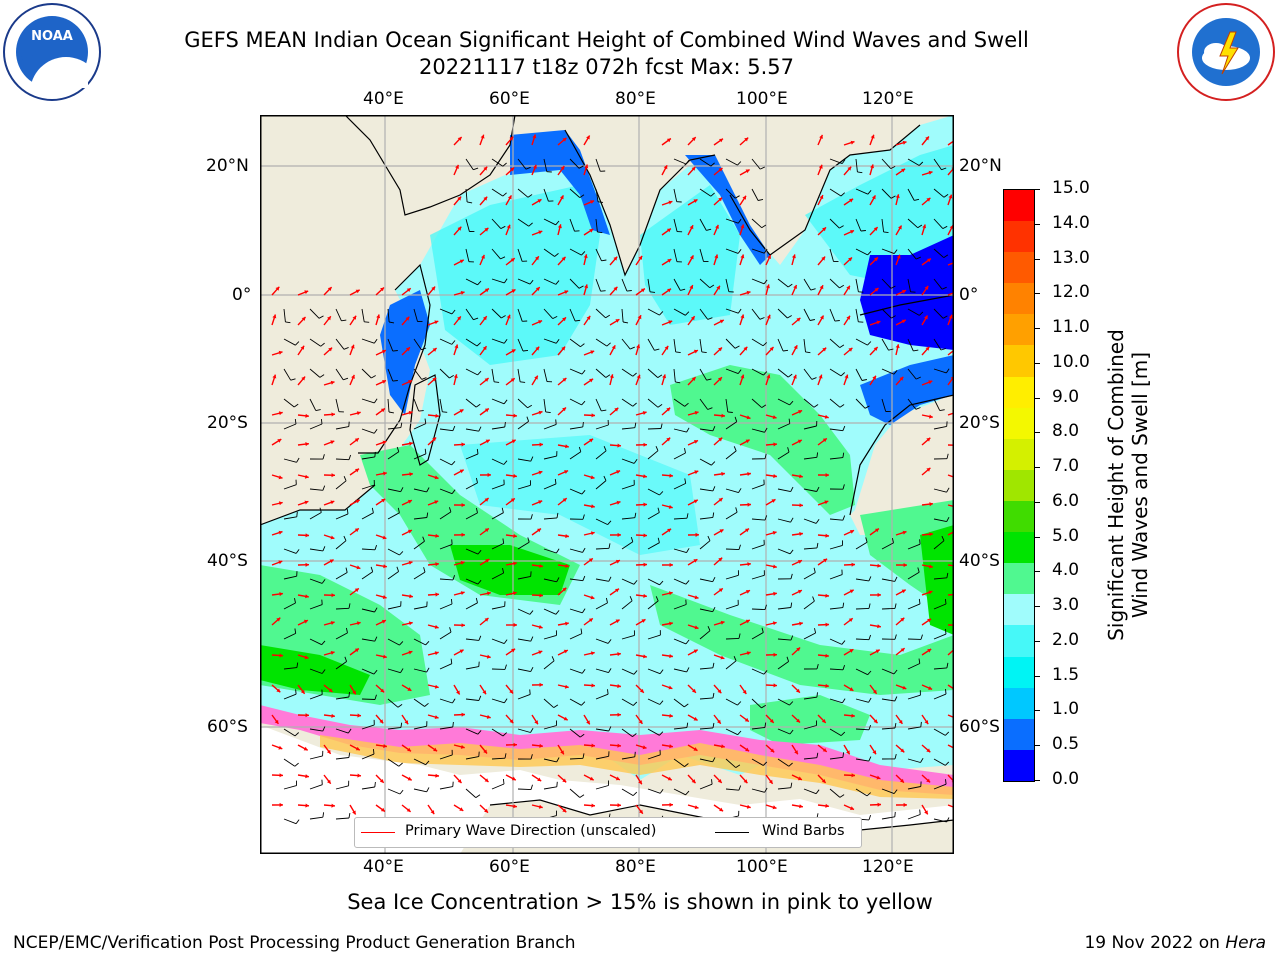 The image size is (1280, 960). Describe the element at coordinates (1066, 744) in the screenshot. I see `colorbar-tick-label: 0.5` at that location.